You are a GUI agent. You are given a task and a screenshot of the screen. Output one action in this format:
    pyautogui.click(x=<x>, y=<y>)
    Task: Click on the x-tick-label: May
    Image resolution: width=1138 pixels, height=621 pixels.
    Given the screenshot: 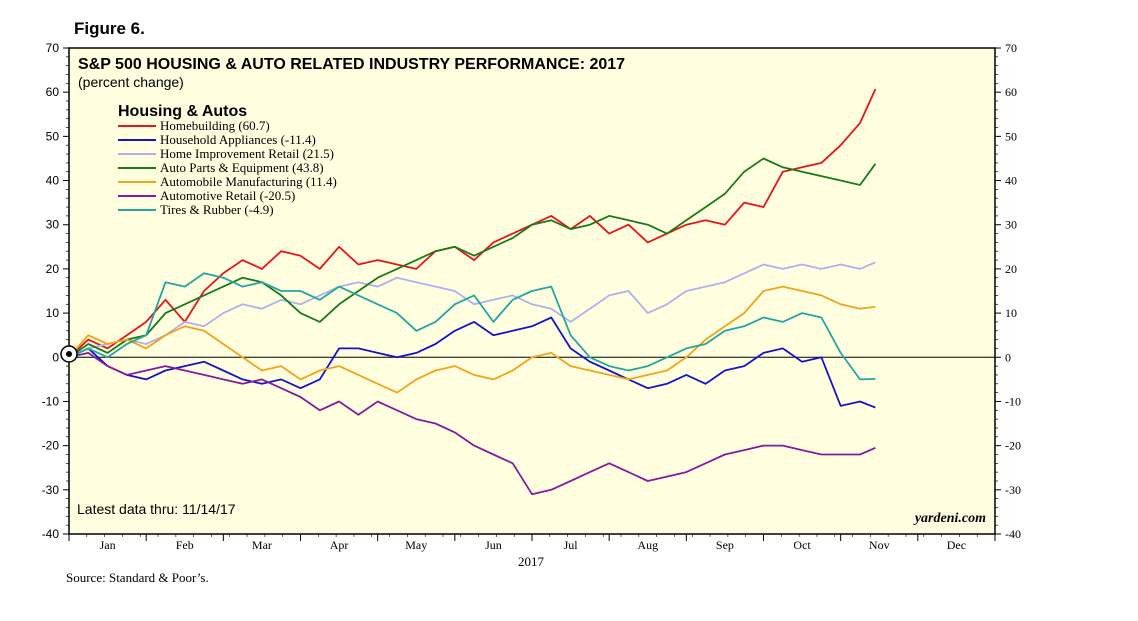 What is the action you would take?
    pyautogui.click(x=416, y=545)
    